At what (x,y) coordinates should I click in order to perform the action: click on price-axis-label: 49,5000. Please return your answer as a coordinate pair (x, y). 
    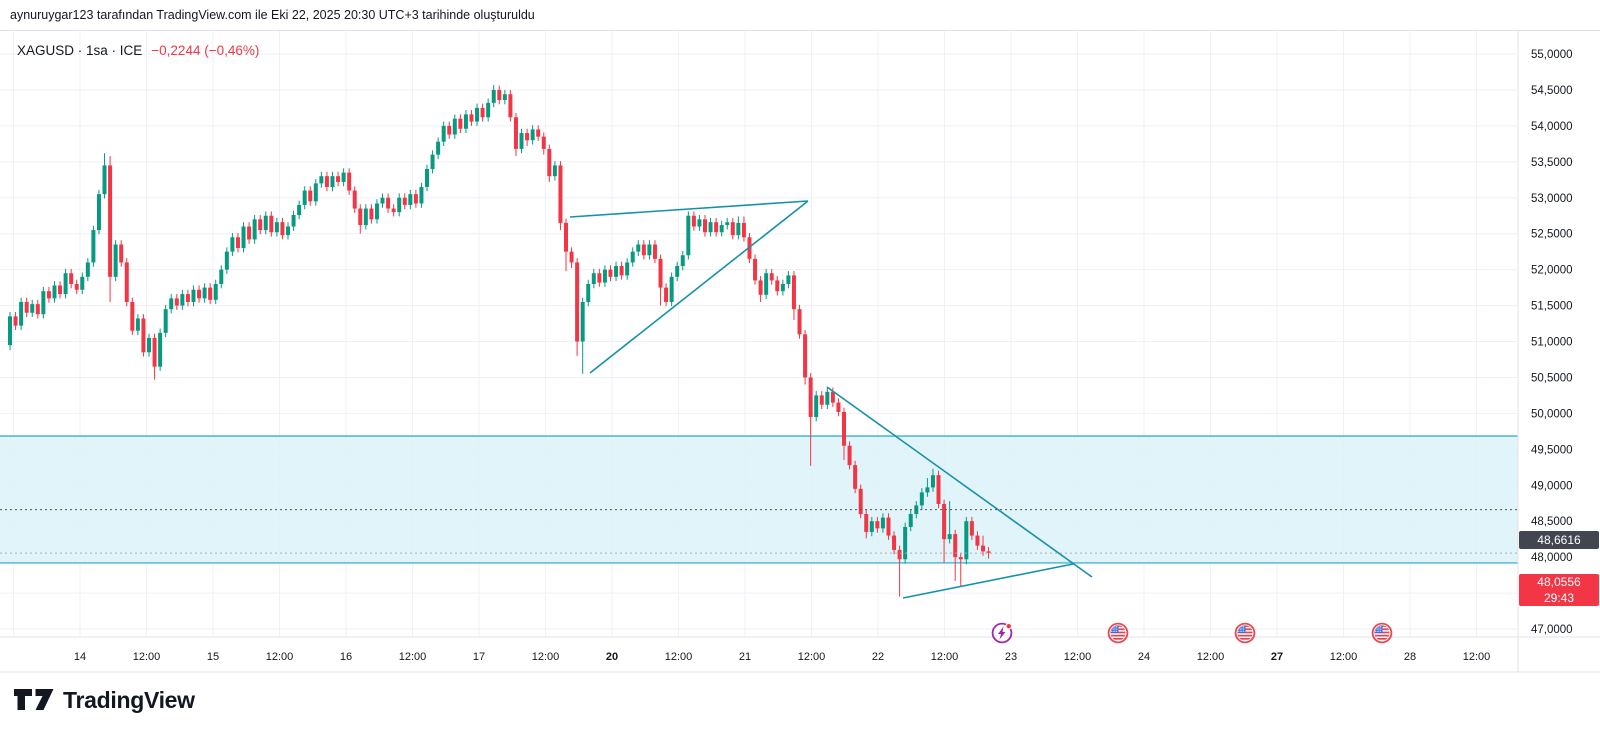
    Looking at the image, I should click on (1552, 450).